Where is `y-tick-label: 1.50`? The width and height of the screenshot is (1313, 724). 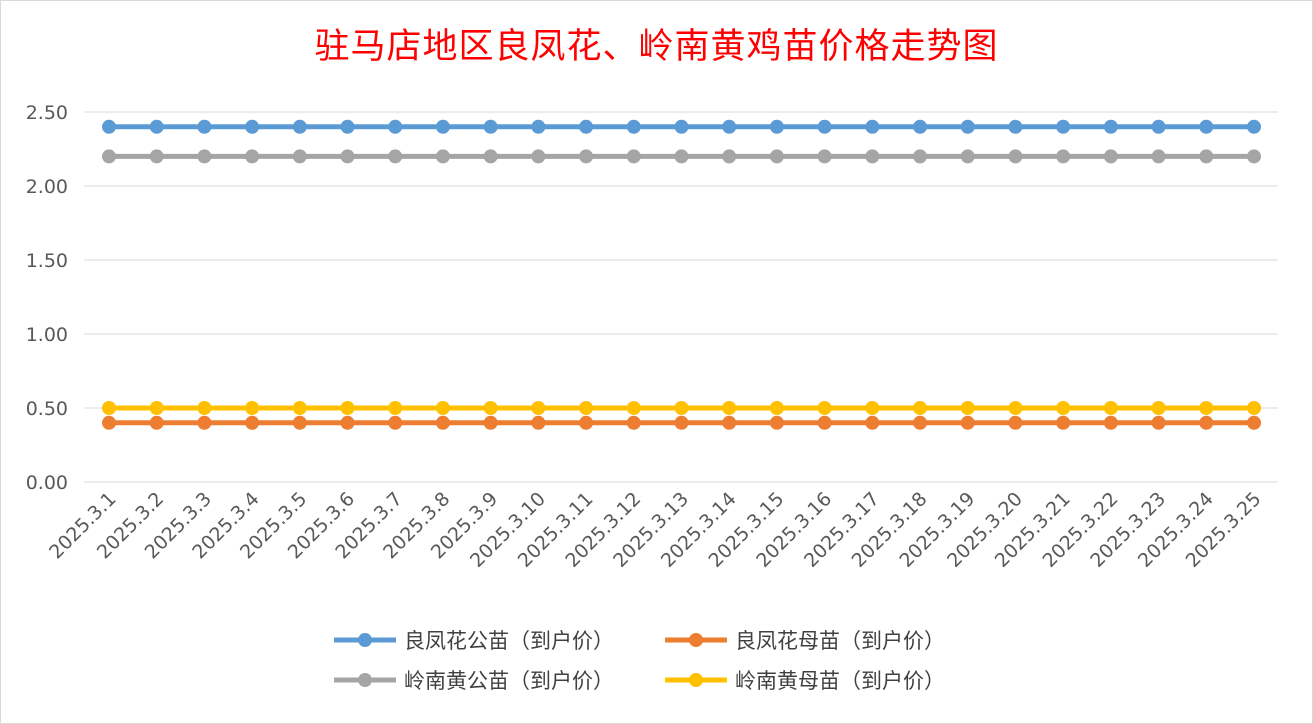 y-tick-label: 1.50 is located at coordinates (47, 261).